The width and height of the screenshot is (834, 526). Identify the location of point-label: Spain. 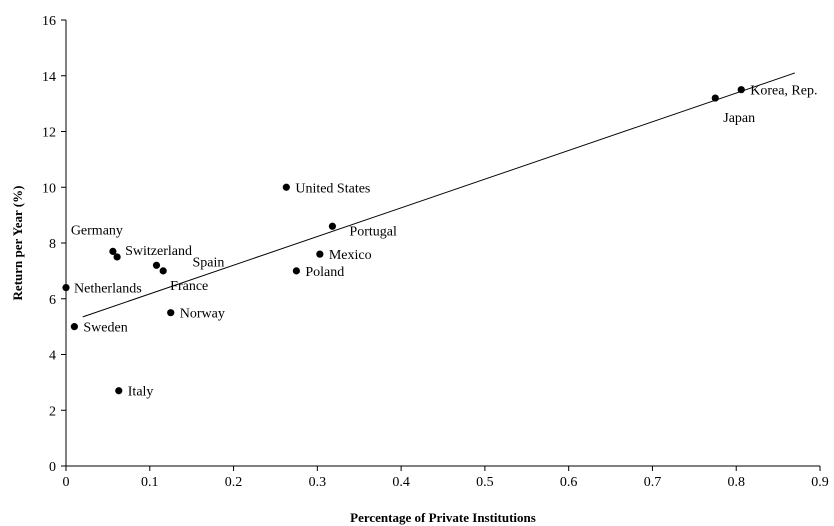
(208, 262).